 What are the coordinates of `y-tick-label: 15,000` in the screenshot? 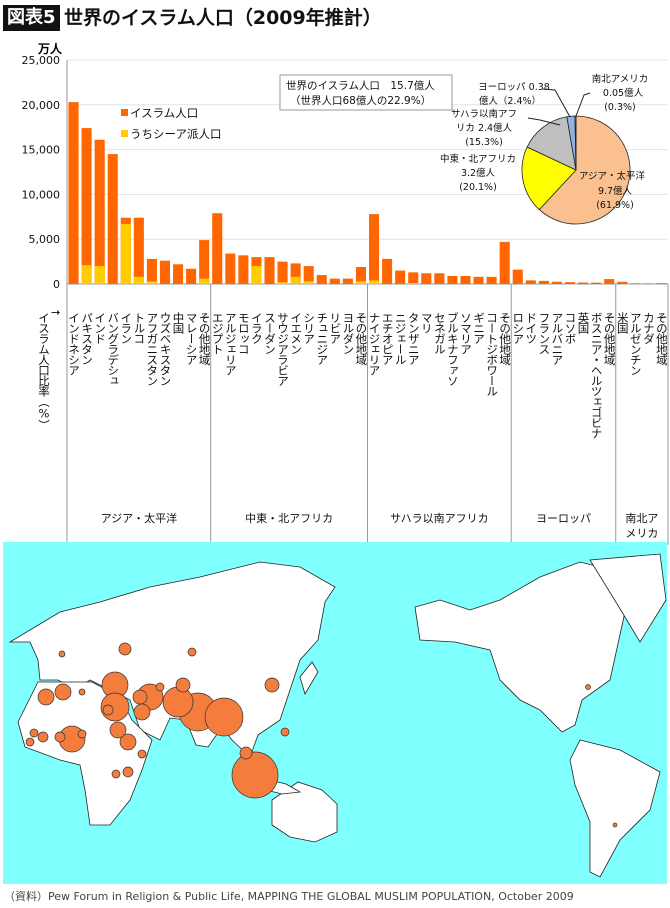 It's located at (41, 150).